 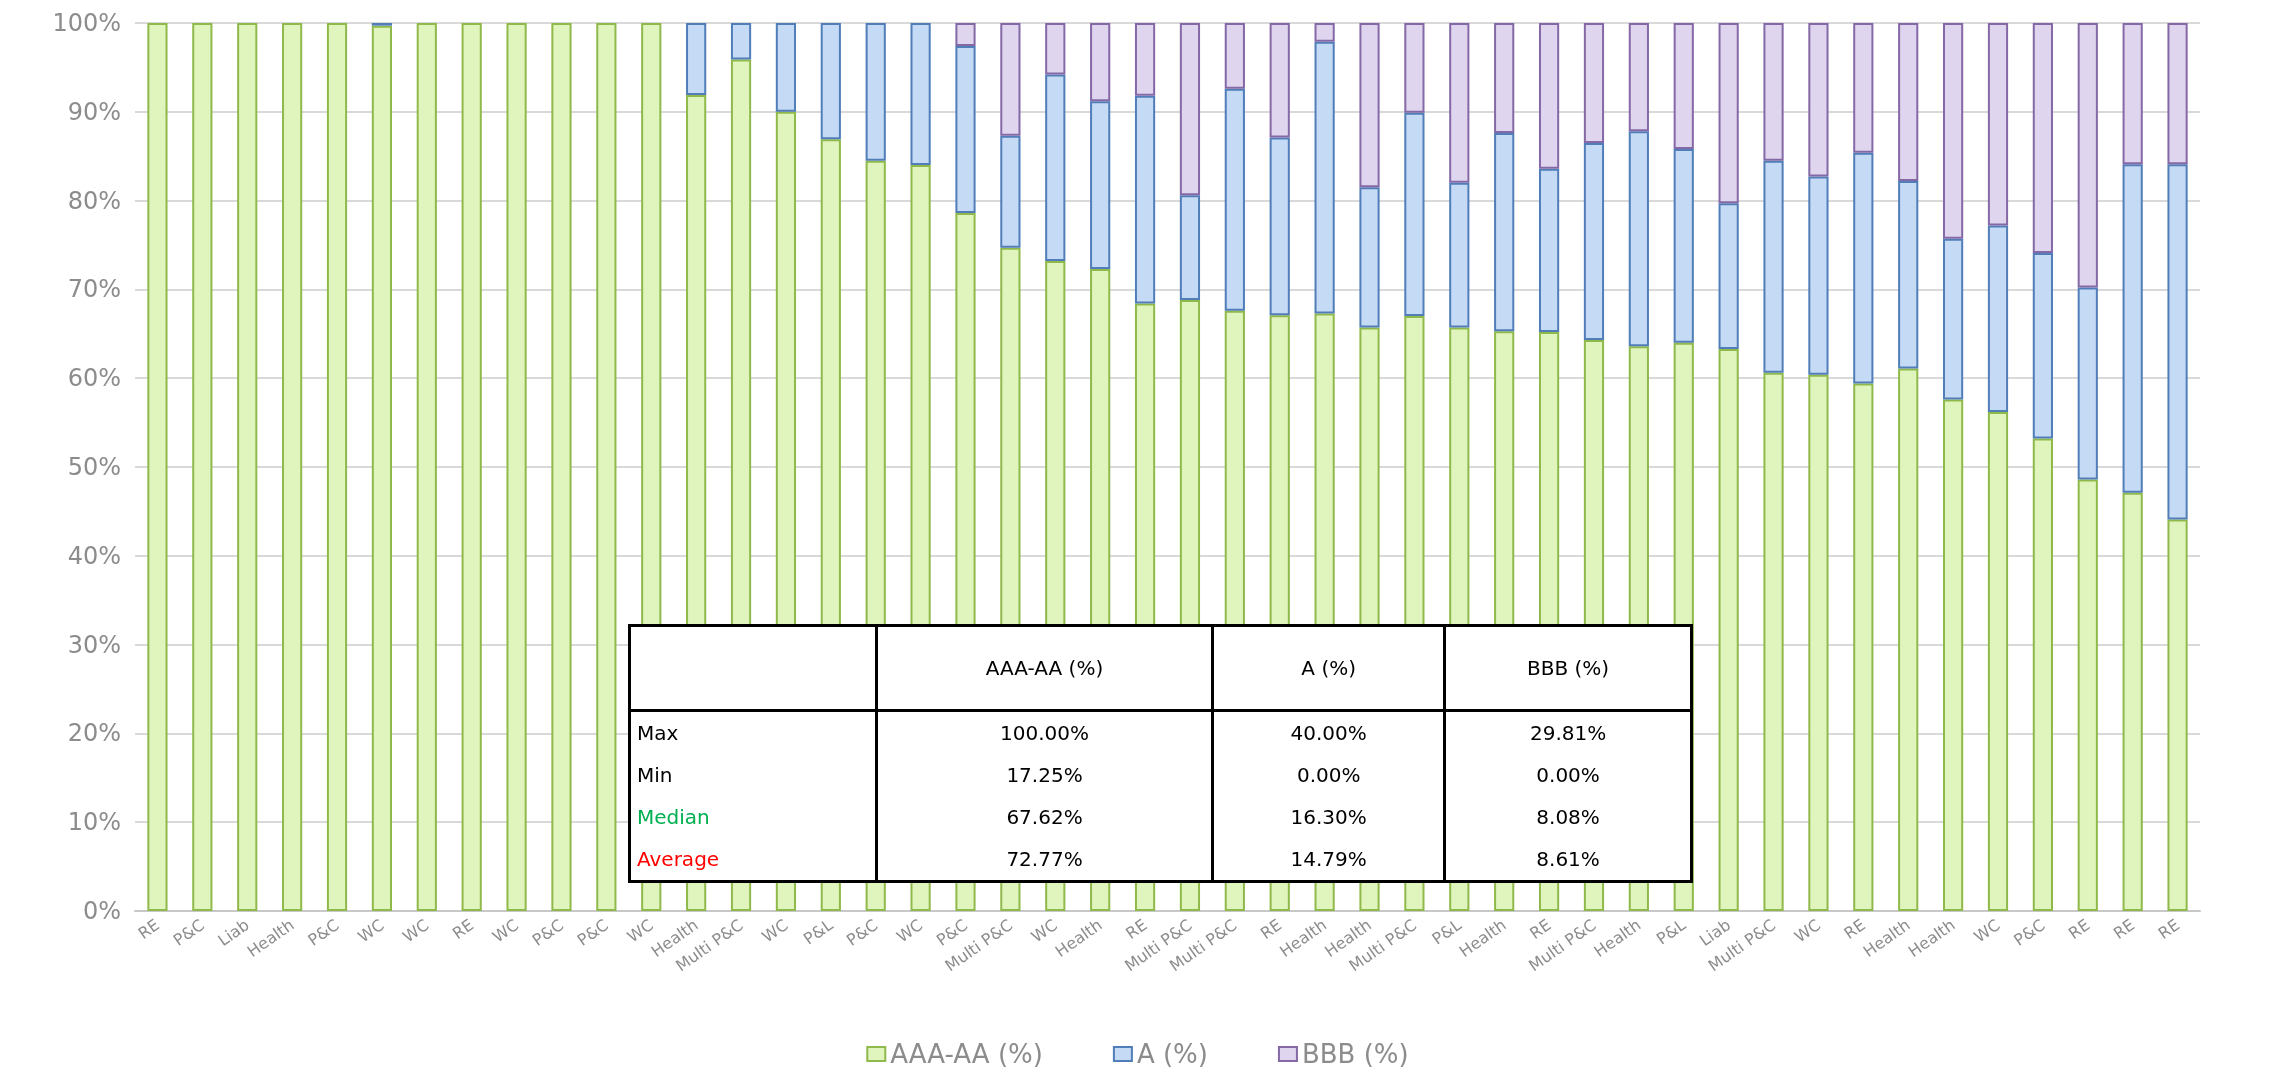 I want to click on annotation: 72.77%, so click(x=1044, y=860).